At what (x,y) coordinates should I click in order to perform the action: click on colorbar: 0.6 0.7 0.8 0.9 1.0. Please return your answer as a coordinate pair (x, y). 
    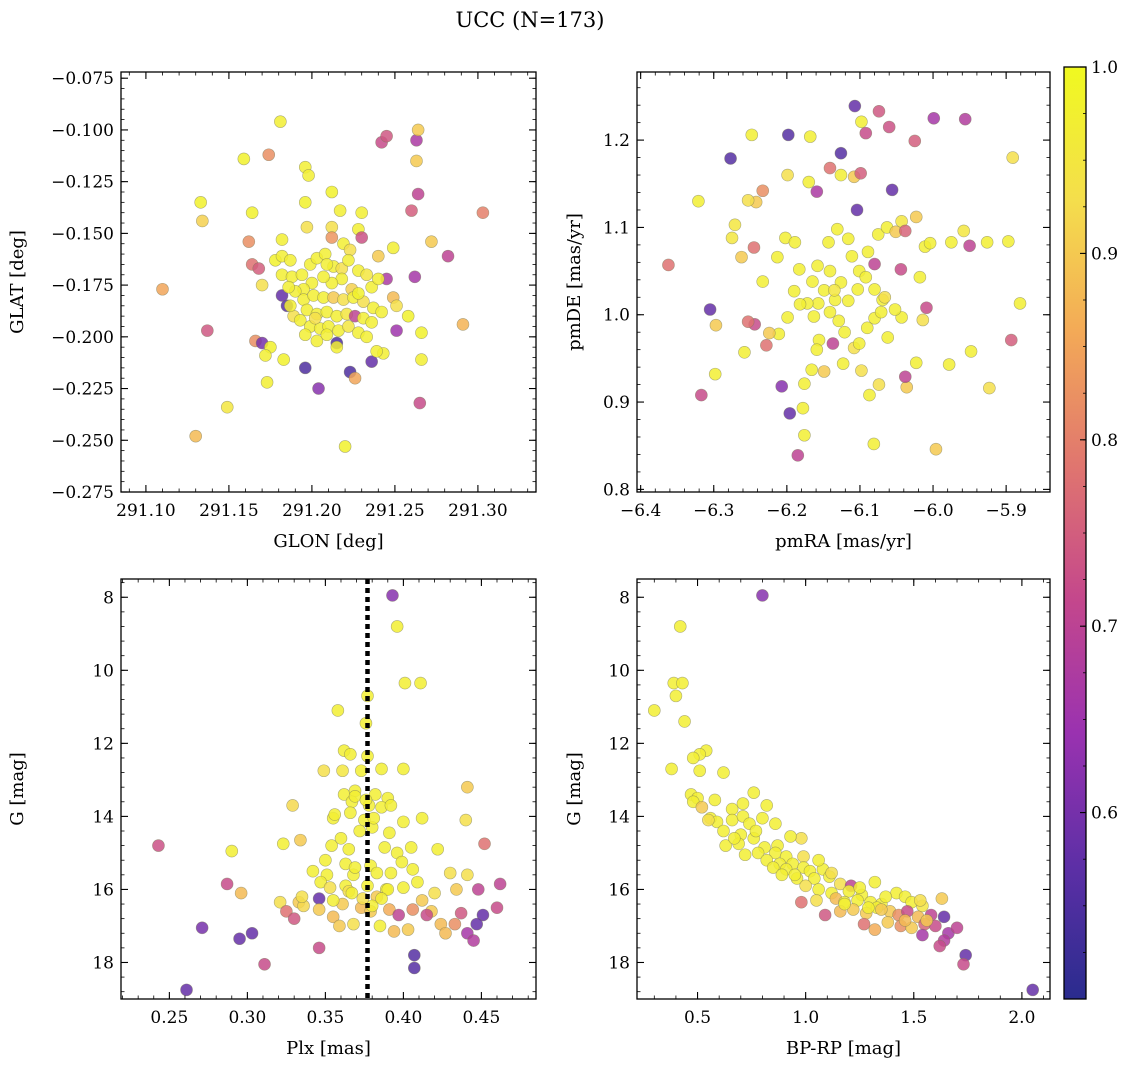
    Looking at the image, I should click on (1090, 529).